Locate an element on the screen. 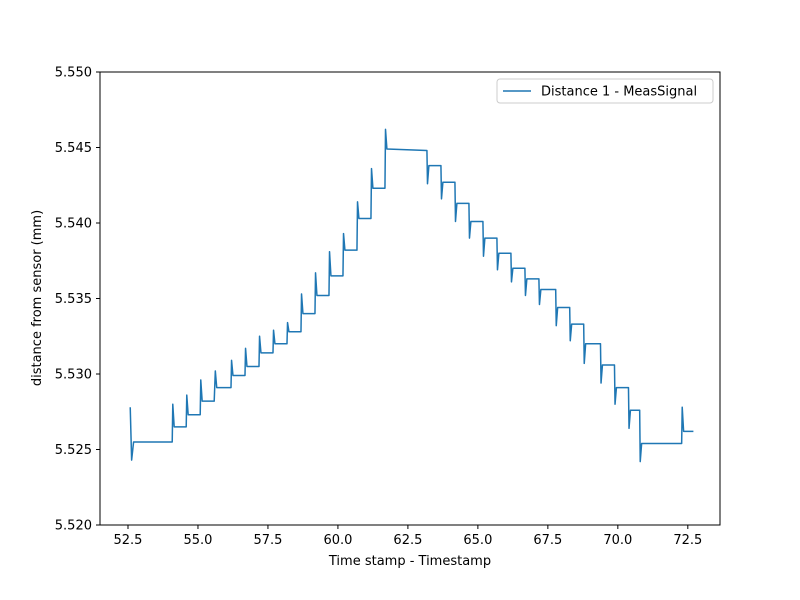  x-tick-label: 70.0 is located at coordinates (617, 540).